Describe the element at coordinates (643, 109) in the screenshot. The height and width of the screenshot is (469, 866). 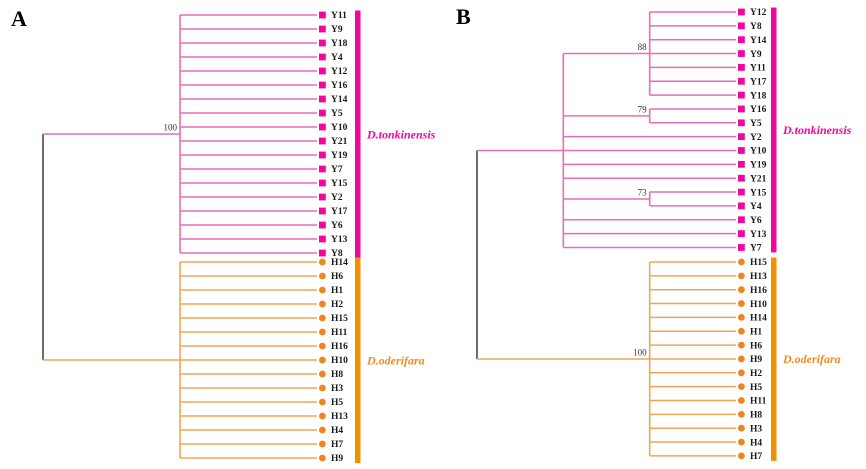
I see `support-value: 79` at that location.